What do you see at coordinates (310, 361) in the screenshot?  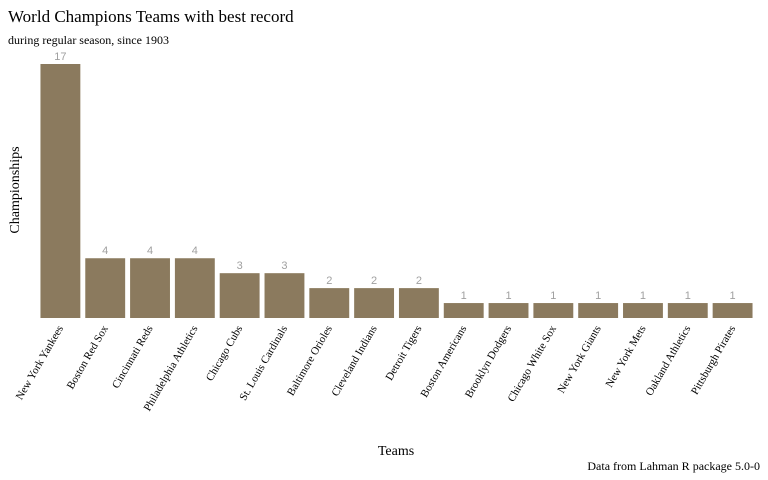 I see `x-tick-label: Baltimore Orioles` at bounding box center [310, 361].